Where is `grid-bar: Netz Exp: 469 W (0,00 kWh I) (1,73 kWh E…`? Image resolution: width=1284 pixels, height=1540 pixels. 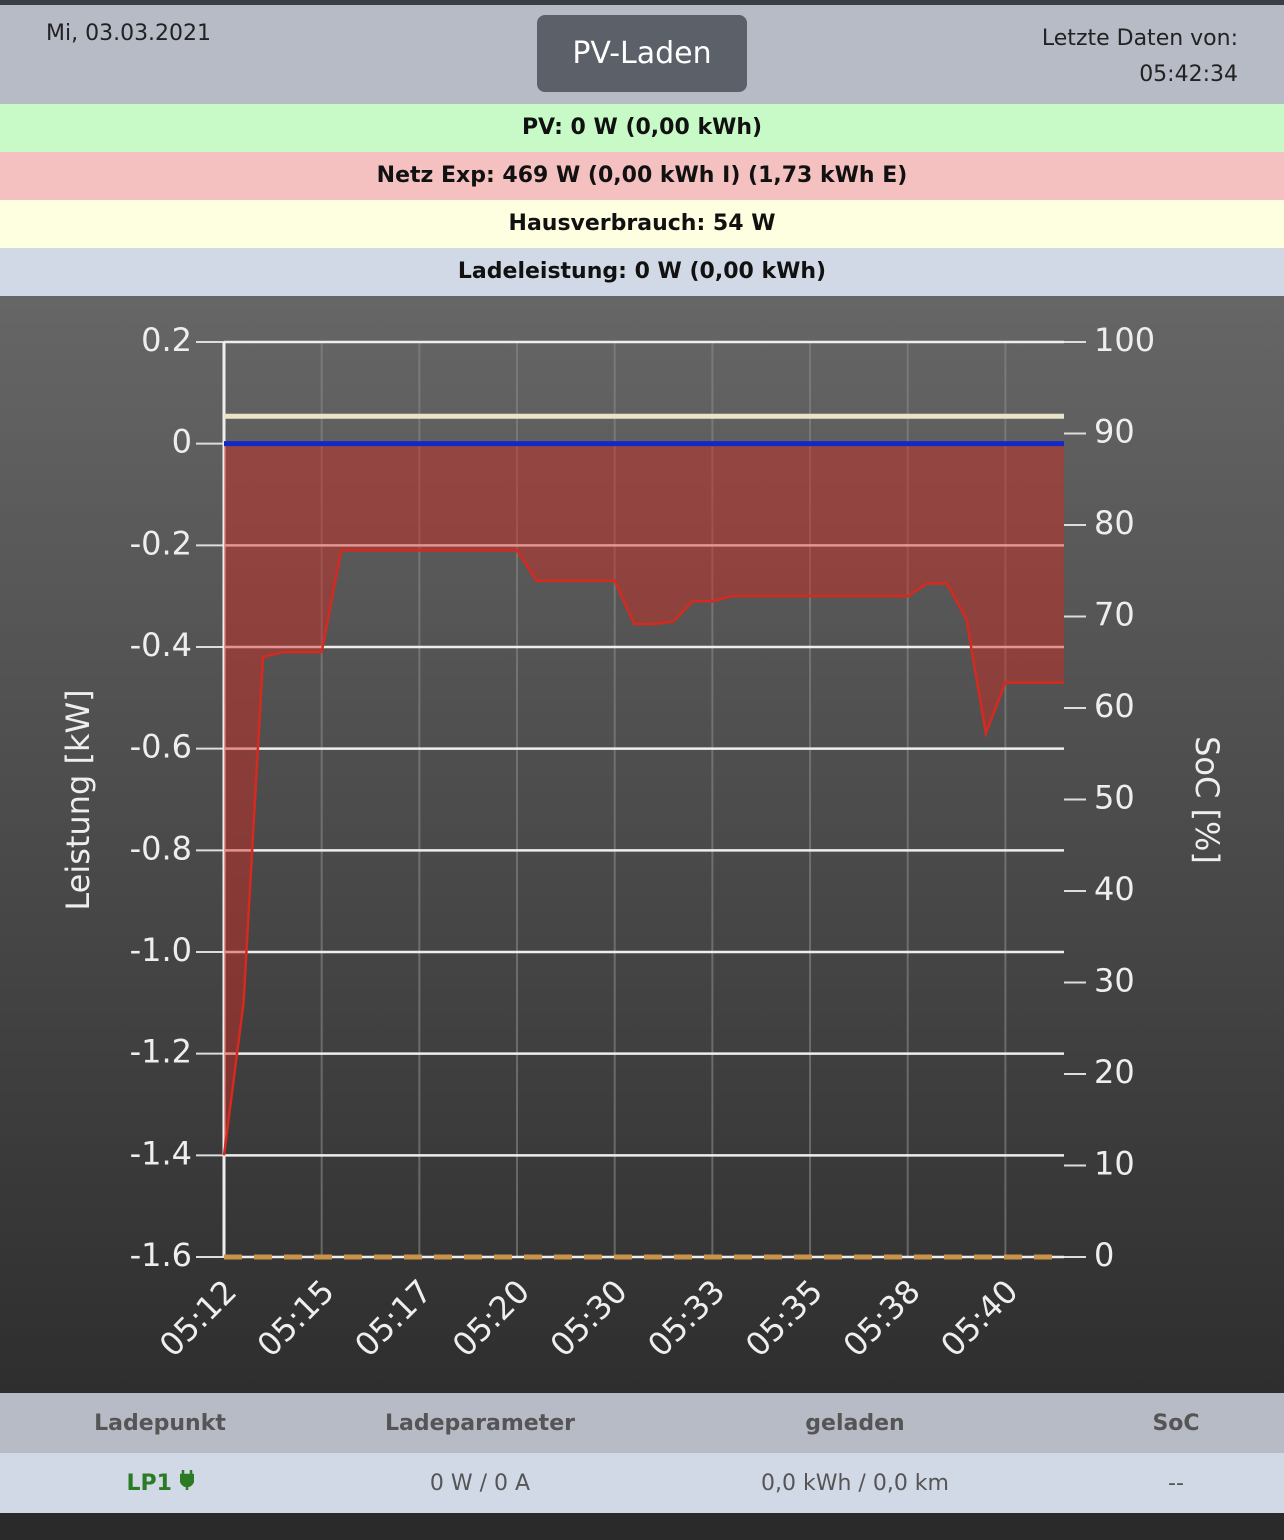 grid-bar: Netz Exp: 469 W (0,00 kWh I) (1,73 kWh E… is located at coordinates (642, 176).